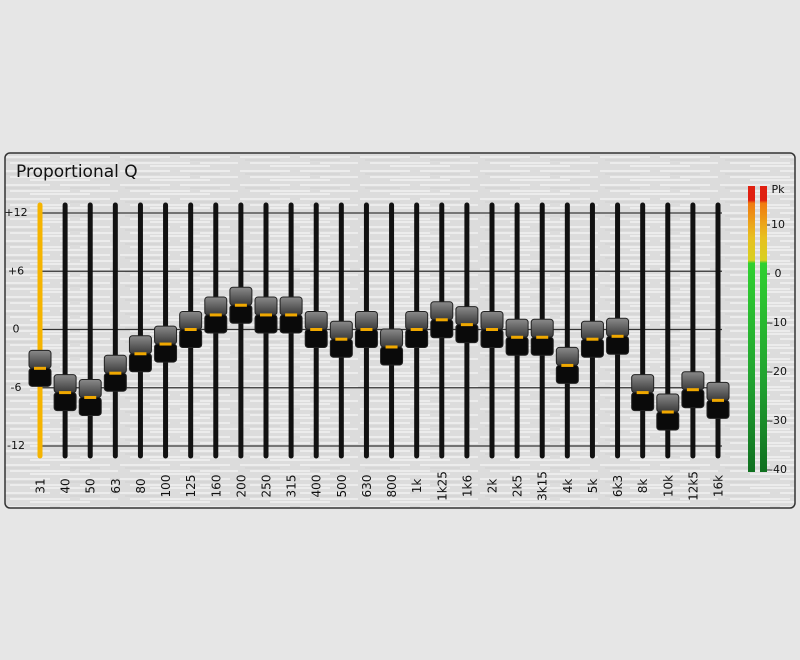 The height and width of the screenshot is (660, 800). What do you see at coordinates (16, 445) in the screenshot?
I see `scale-label: -12` at bounding box center [16, 445].